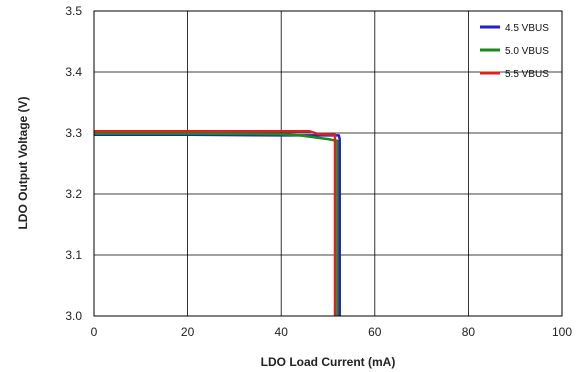 Image resolution: width=581 pixels, height=372 pixels. Describe the element at coordinates (332, 332) in the screenshot. I see `x-axis-ticks: 0 20 40 60 80 100` at that location.